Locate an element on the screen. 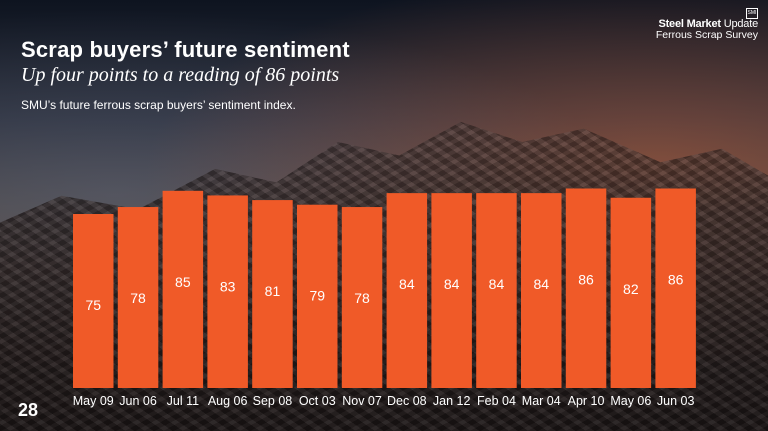 The image size is (768, 431). x-tick-label: Aug 06 is located at coordinates (228, 401).